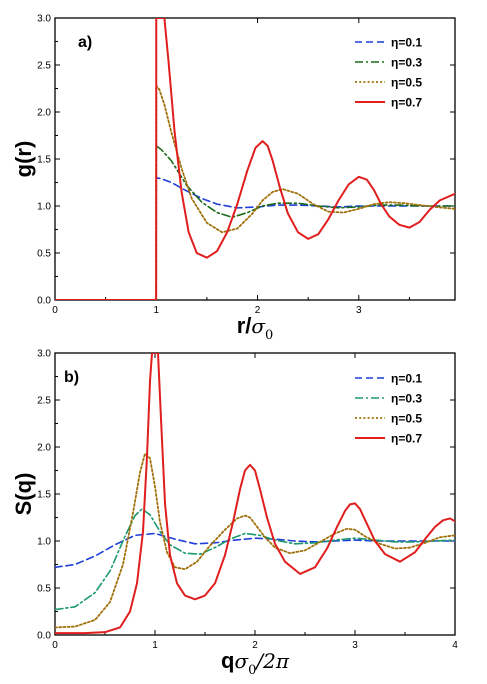 This screenshot has width=487, height=684. I want to click on x-axis-label-b-sub: 0, so click(252, 670).